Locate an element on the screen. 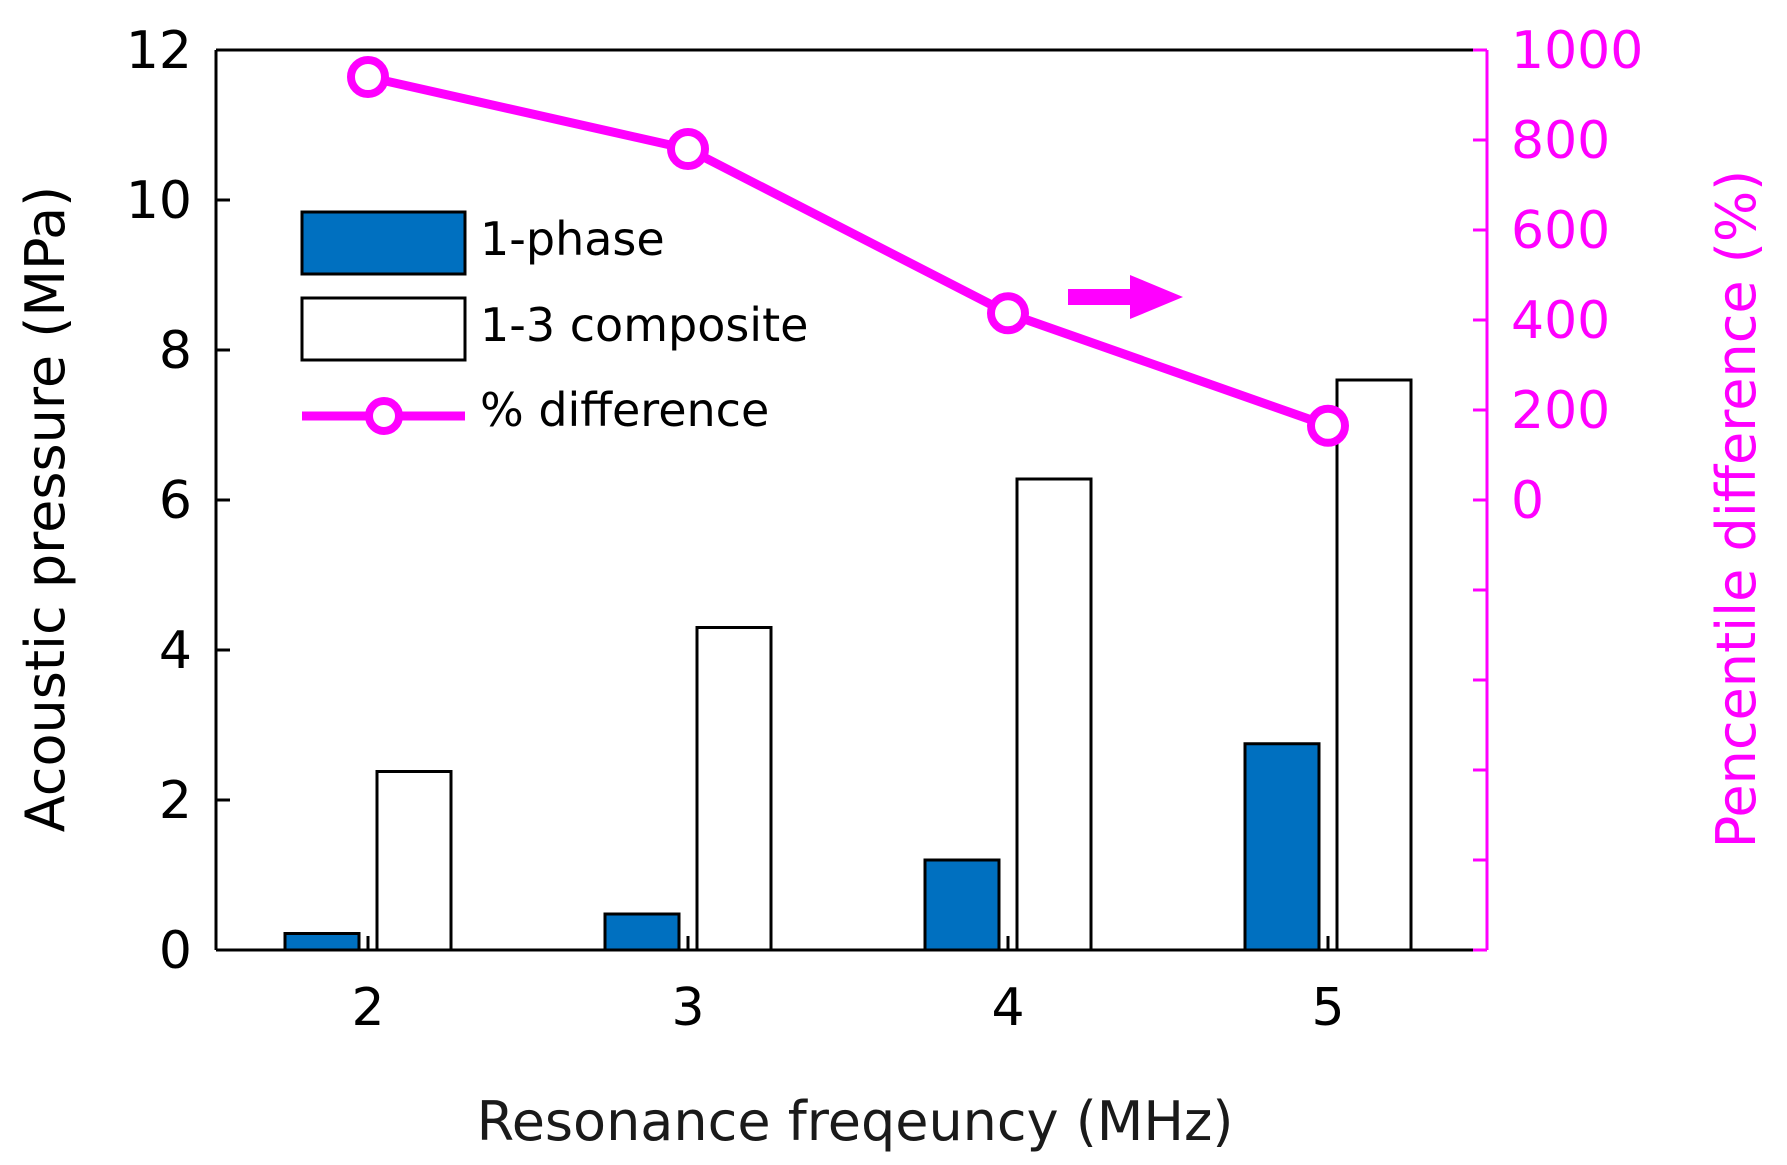 The height and width of the screenshot is (1165, 1787). y-tick-label-left: 4 is located at coordinates (175, 651).